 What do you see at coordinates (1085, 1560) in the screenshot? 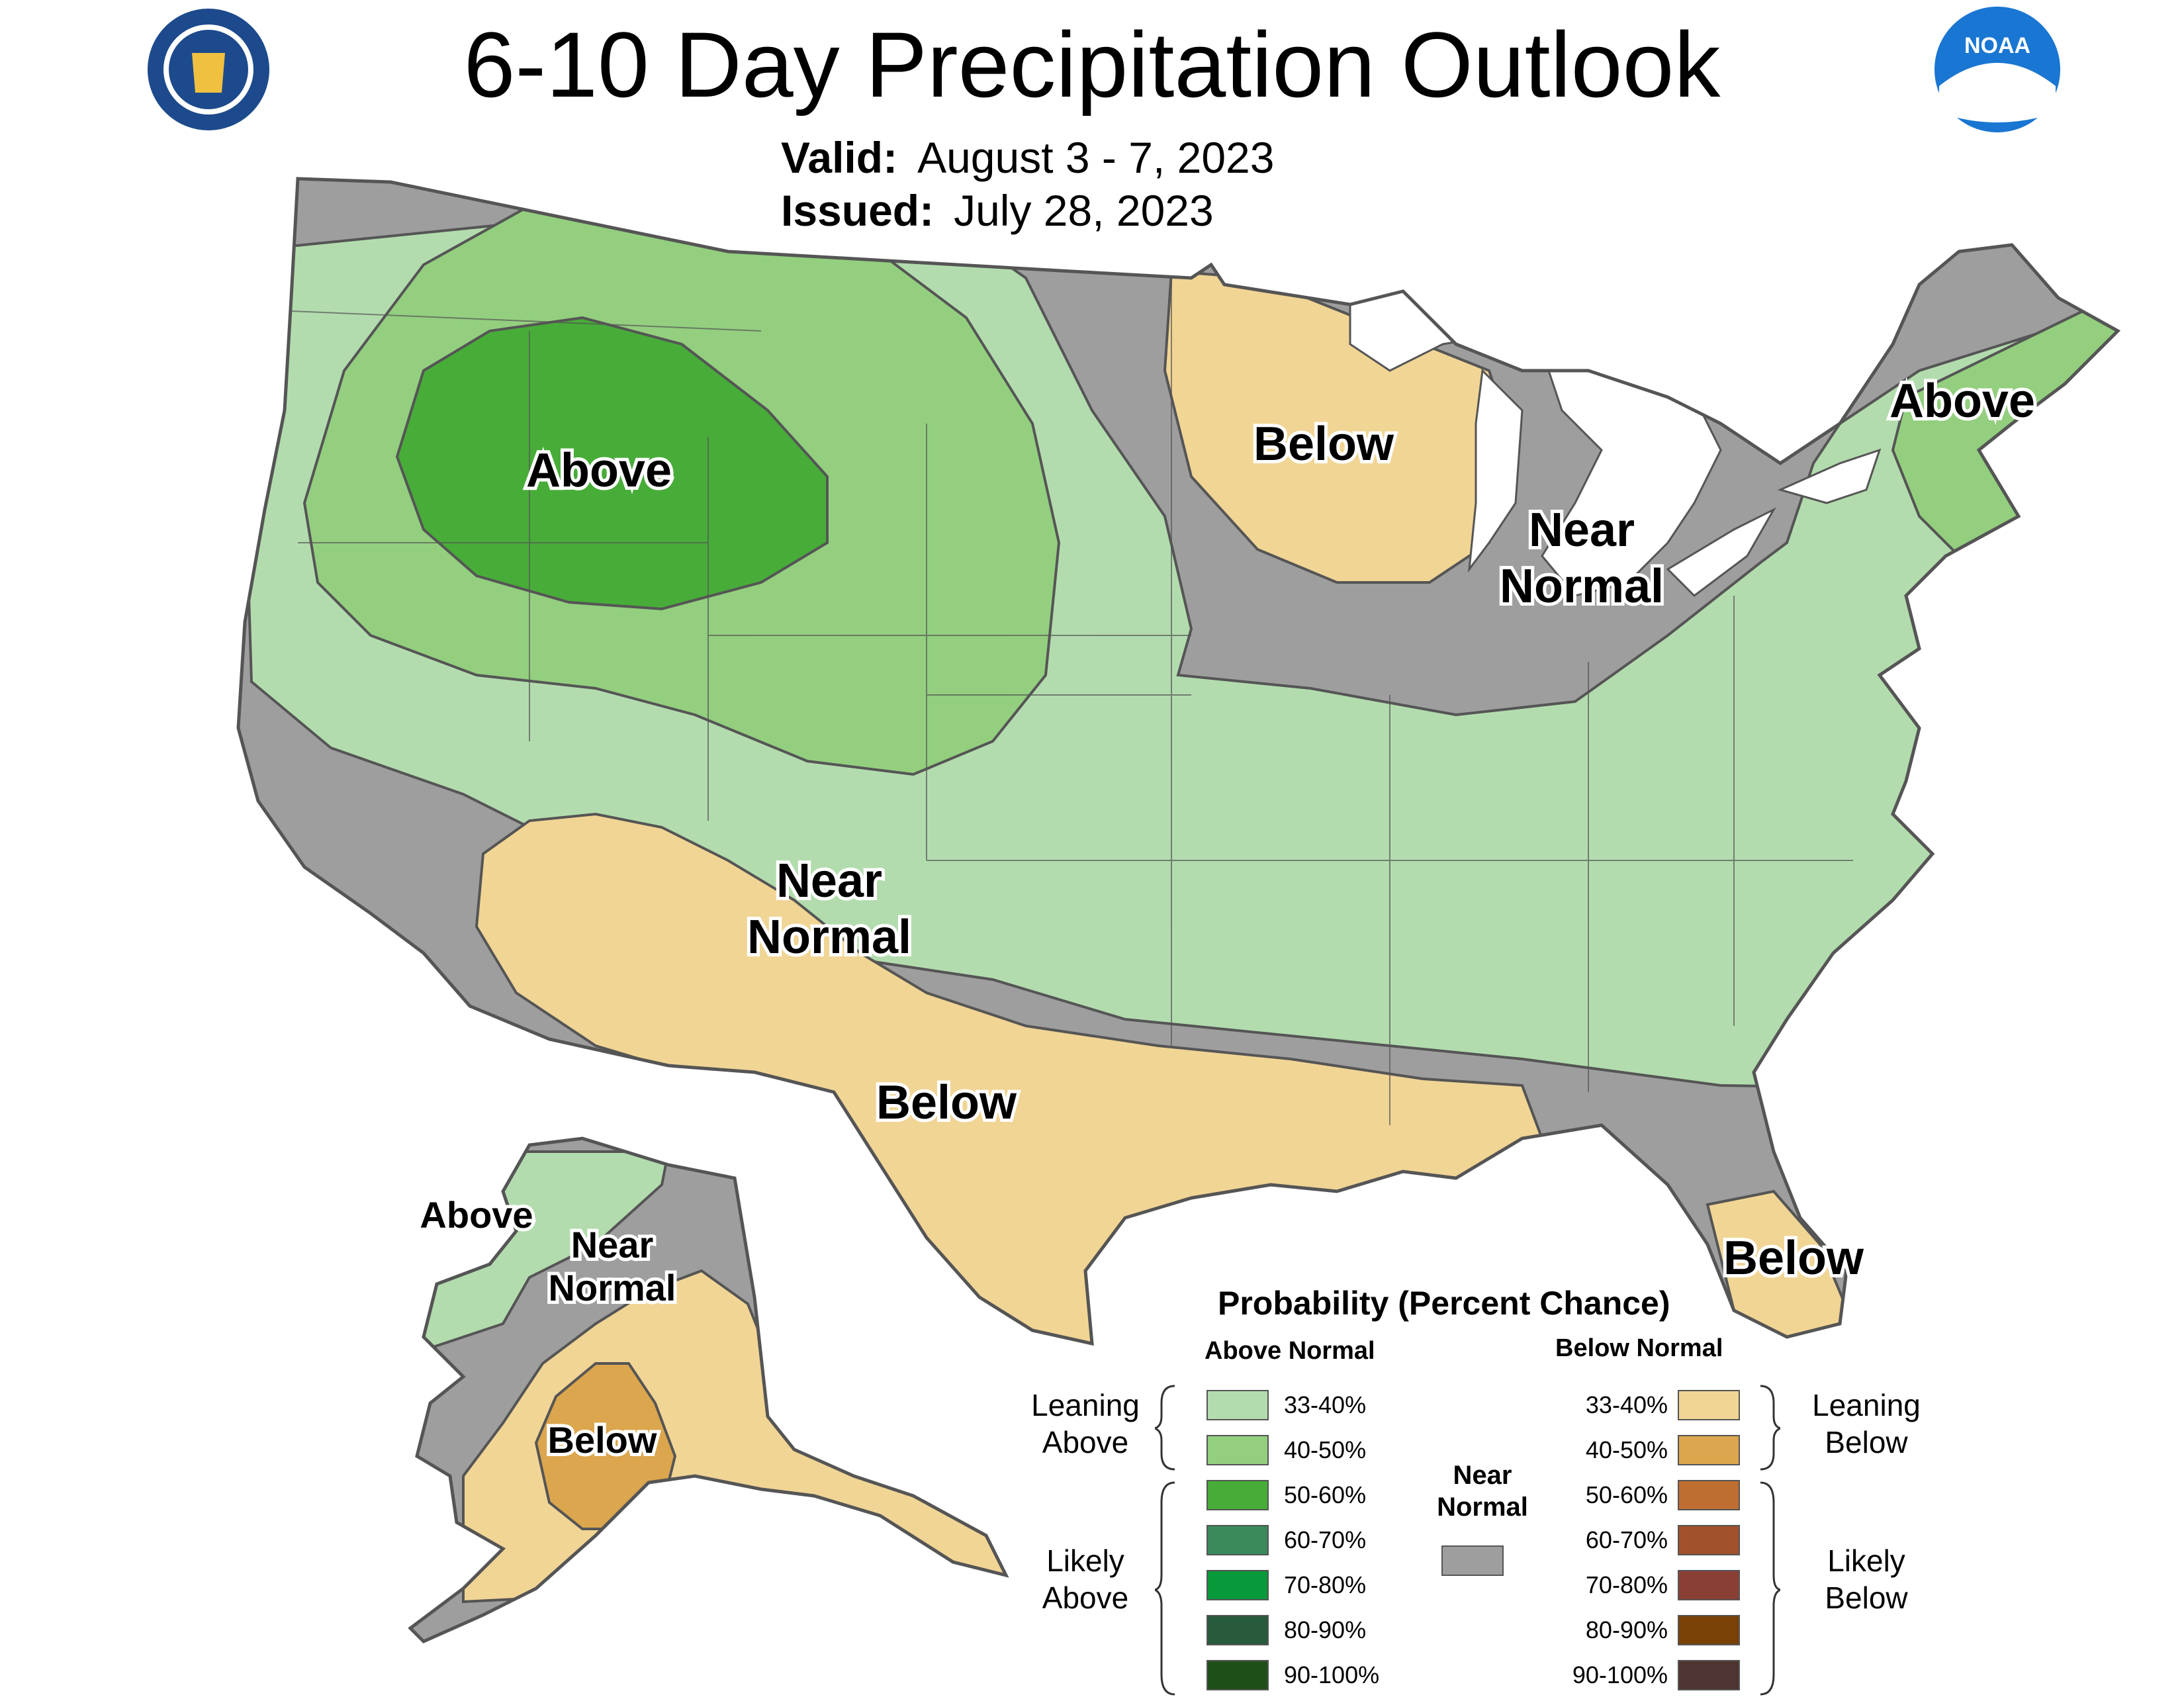
I see `likely-above-line1: Likely` at bounding box center [1085, 1560].